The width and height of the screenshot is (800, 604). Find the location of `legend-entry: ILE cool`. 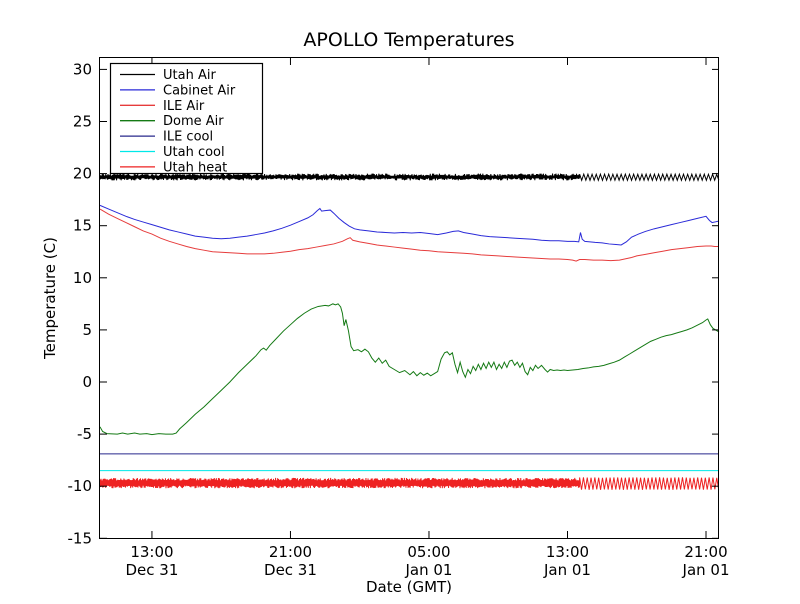

legend-entry: ILE cool is located at coordinates (166, 137).